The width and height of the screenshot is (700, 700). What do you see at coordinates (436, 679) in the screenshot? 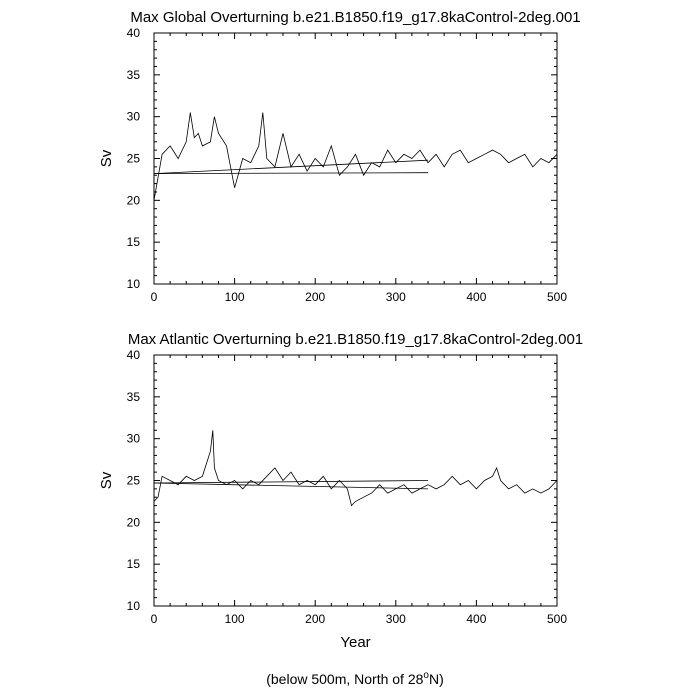
I see `footer-end: N)` at bounding box center [436, 679].